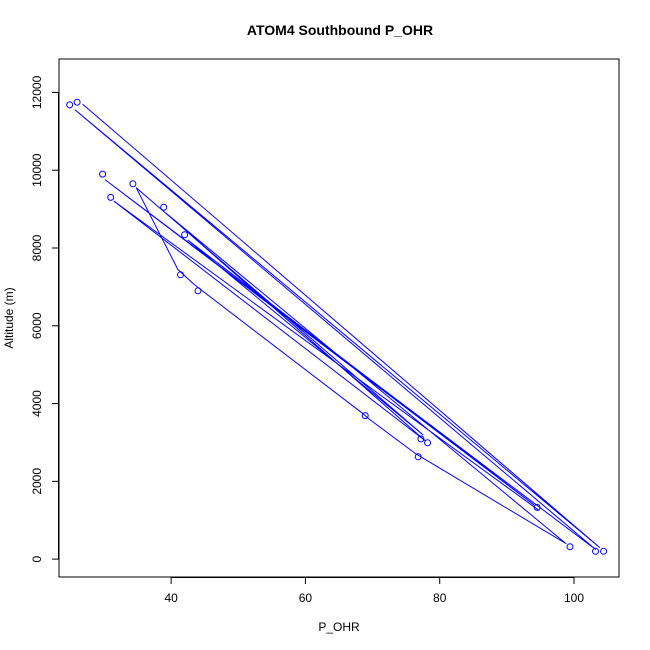  I want to click on y-axis-label: Altitude (m), so click(9, 317).